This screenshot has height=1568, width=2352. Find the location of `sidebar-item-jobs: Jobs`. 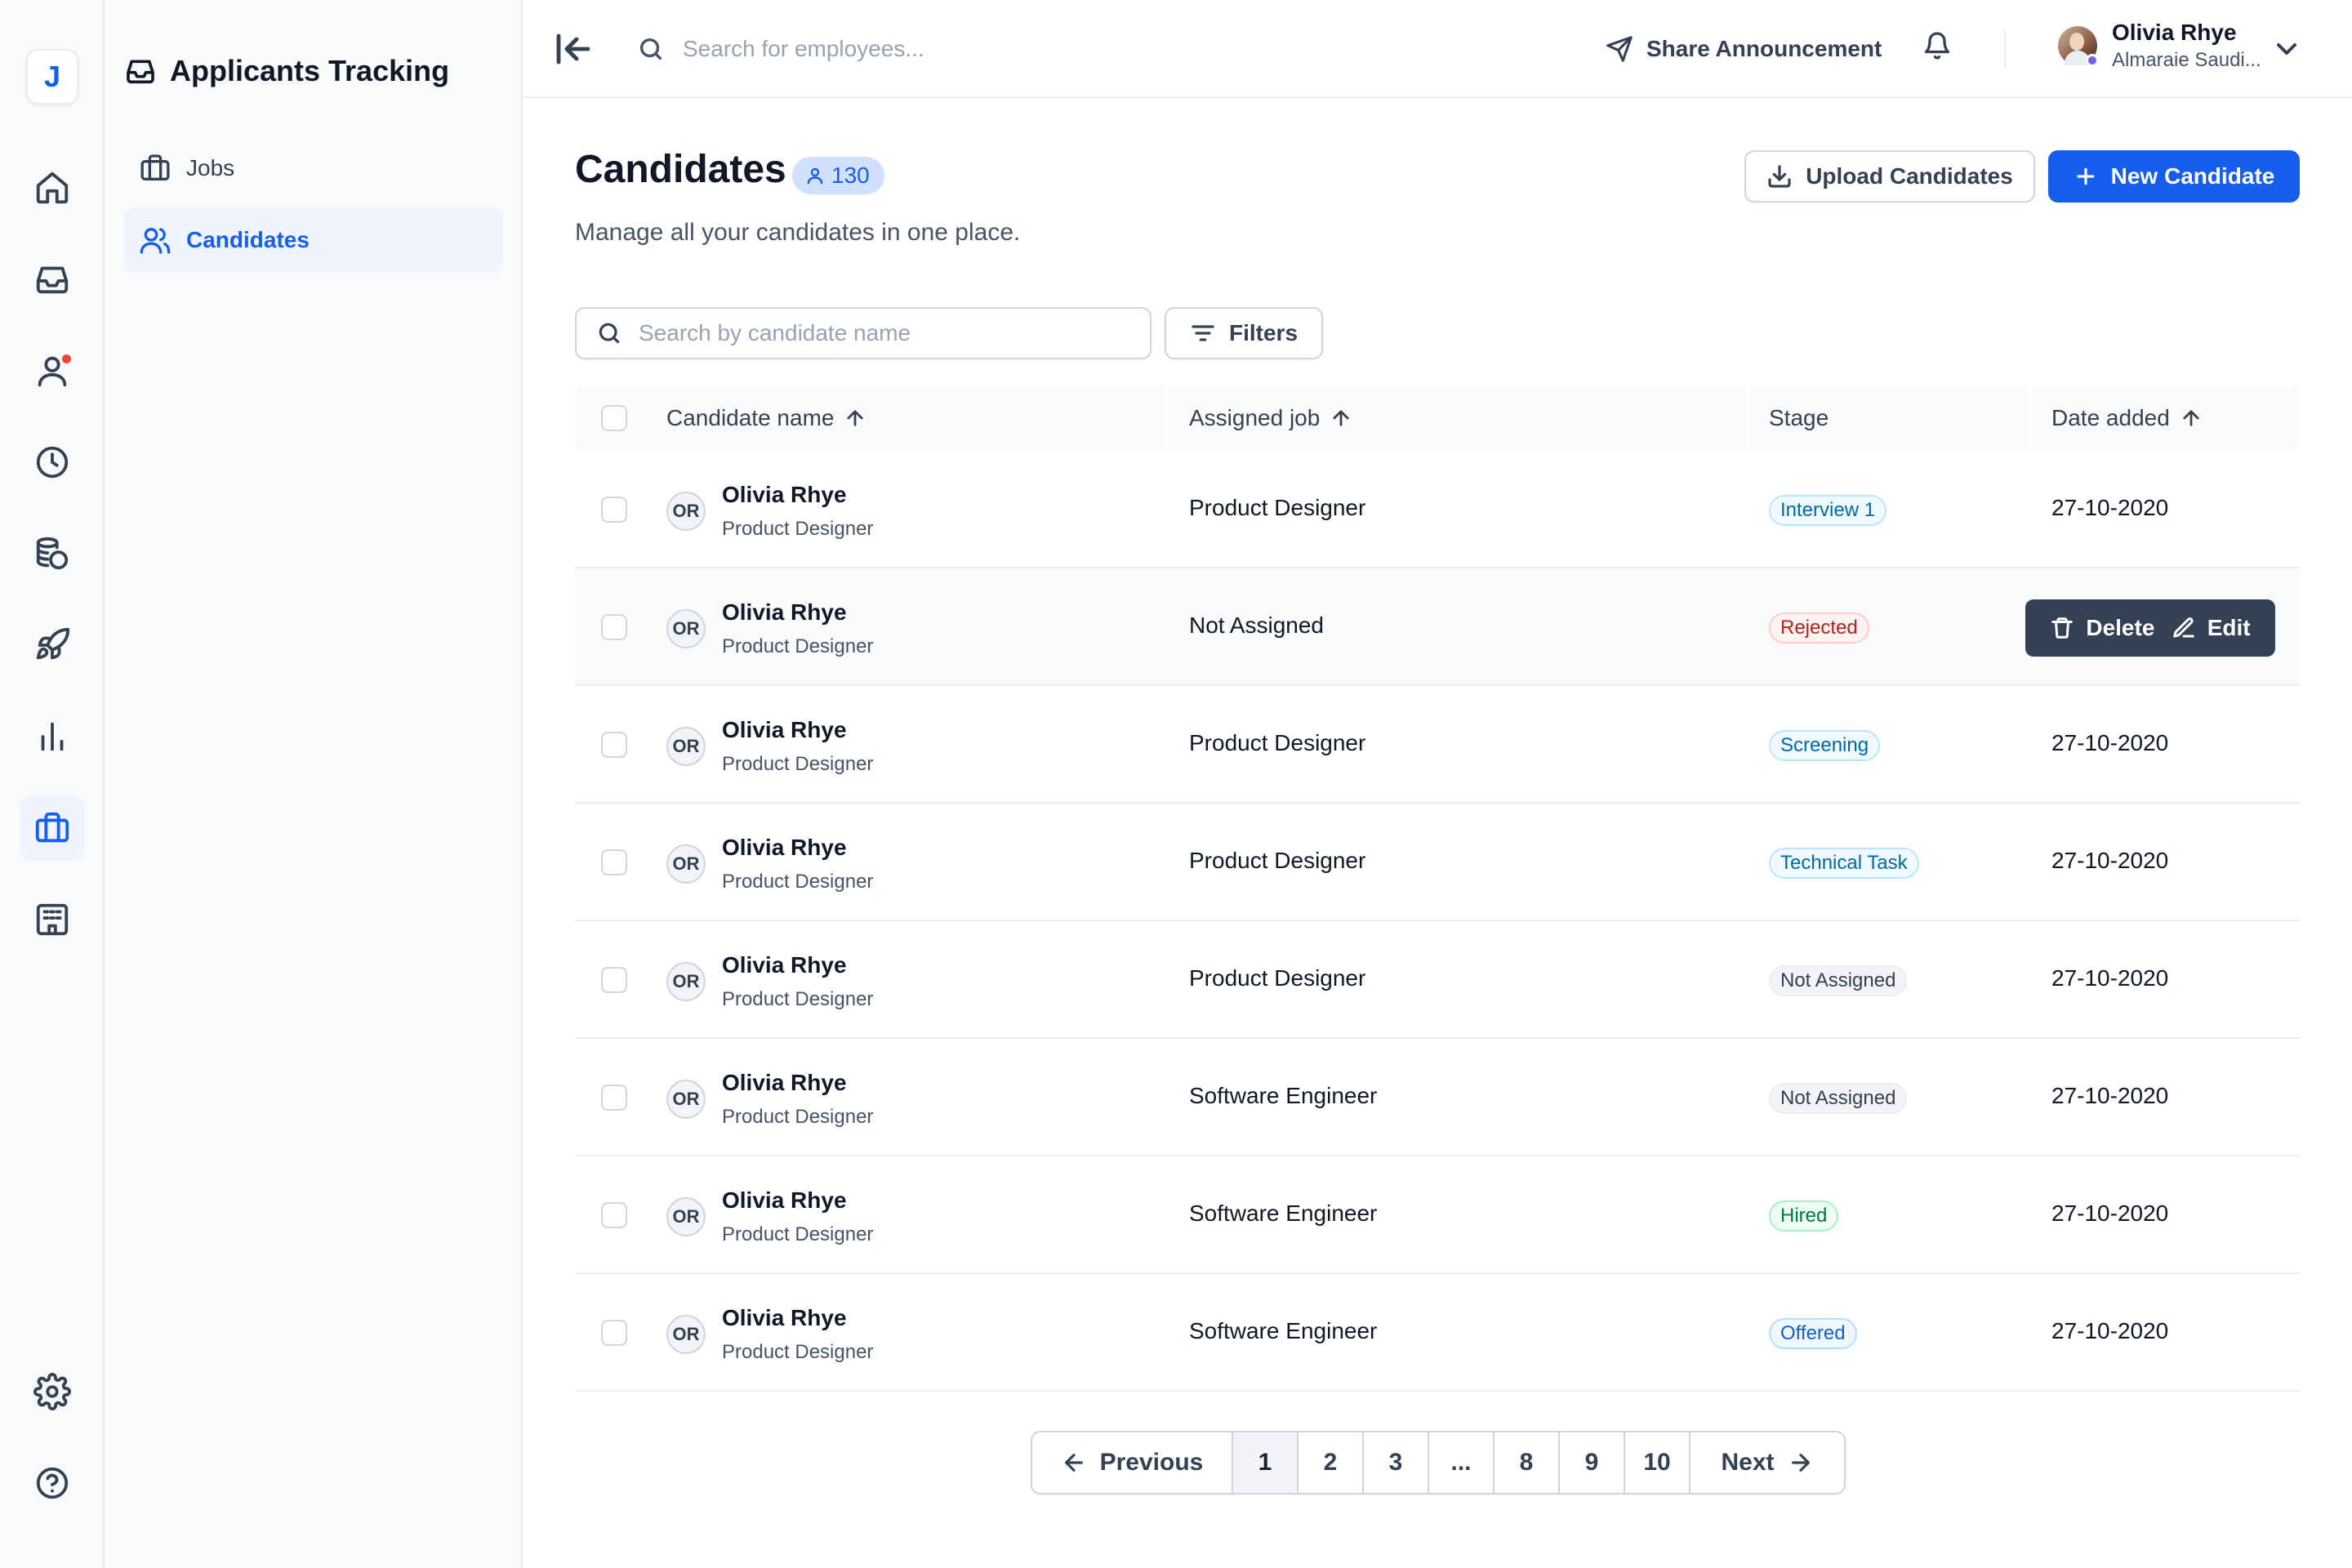

sidebar-item-jobs: Jobs is located at coordinates (313, 168).